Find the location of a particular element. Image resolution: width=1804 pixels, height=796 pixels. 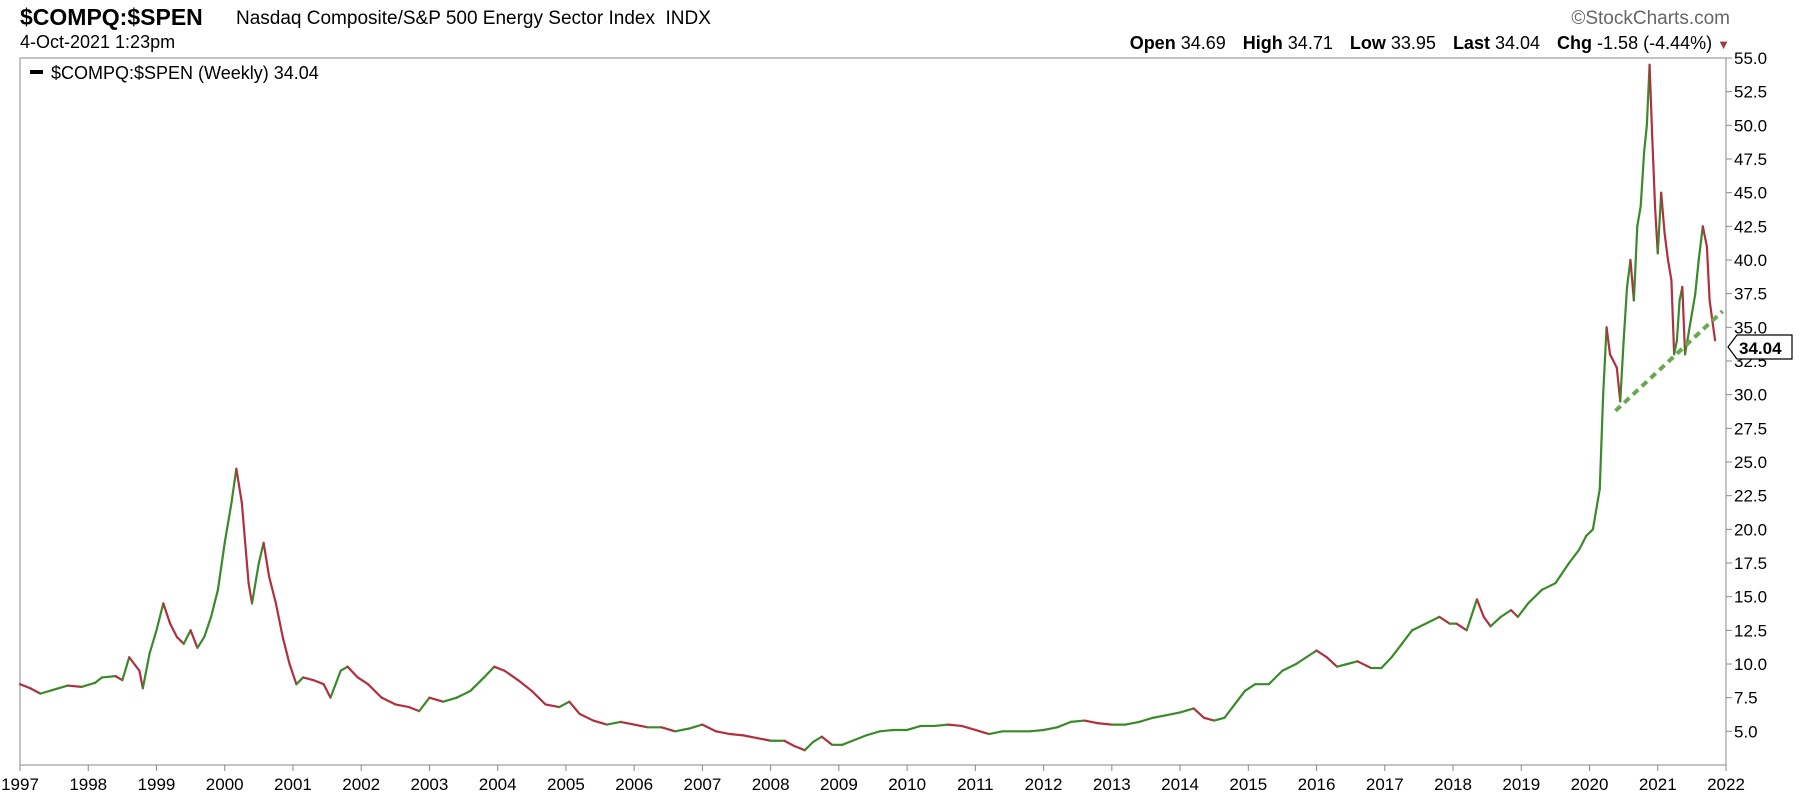

y-tick-label: 50.0 is located at coordinates (1750, 125).